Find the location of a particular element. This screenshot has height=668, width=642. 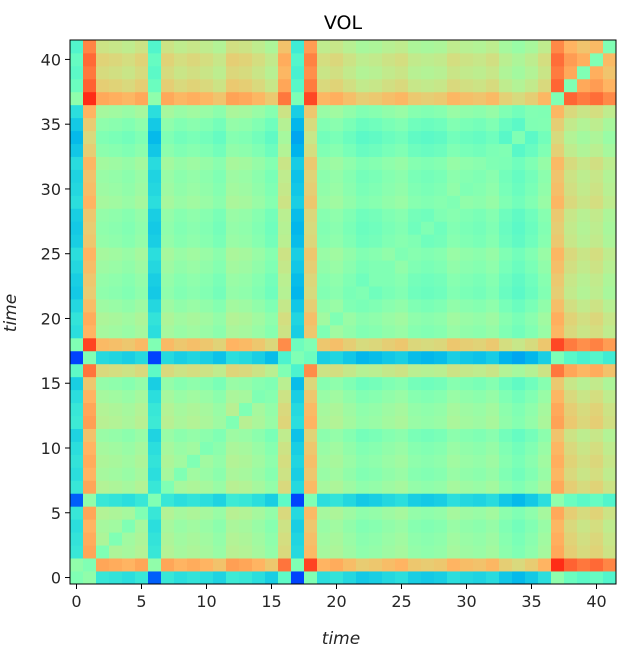

x-tick-label: 35 is located at coordinates (531, 601).